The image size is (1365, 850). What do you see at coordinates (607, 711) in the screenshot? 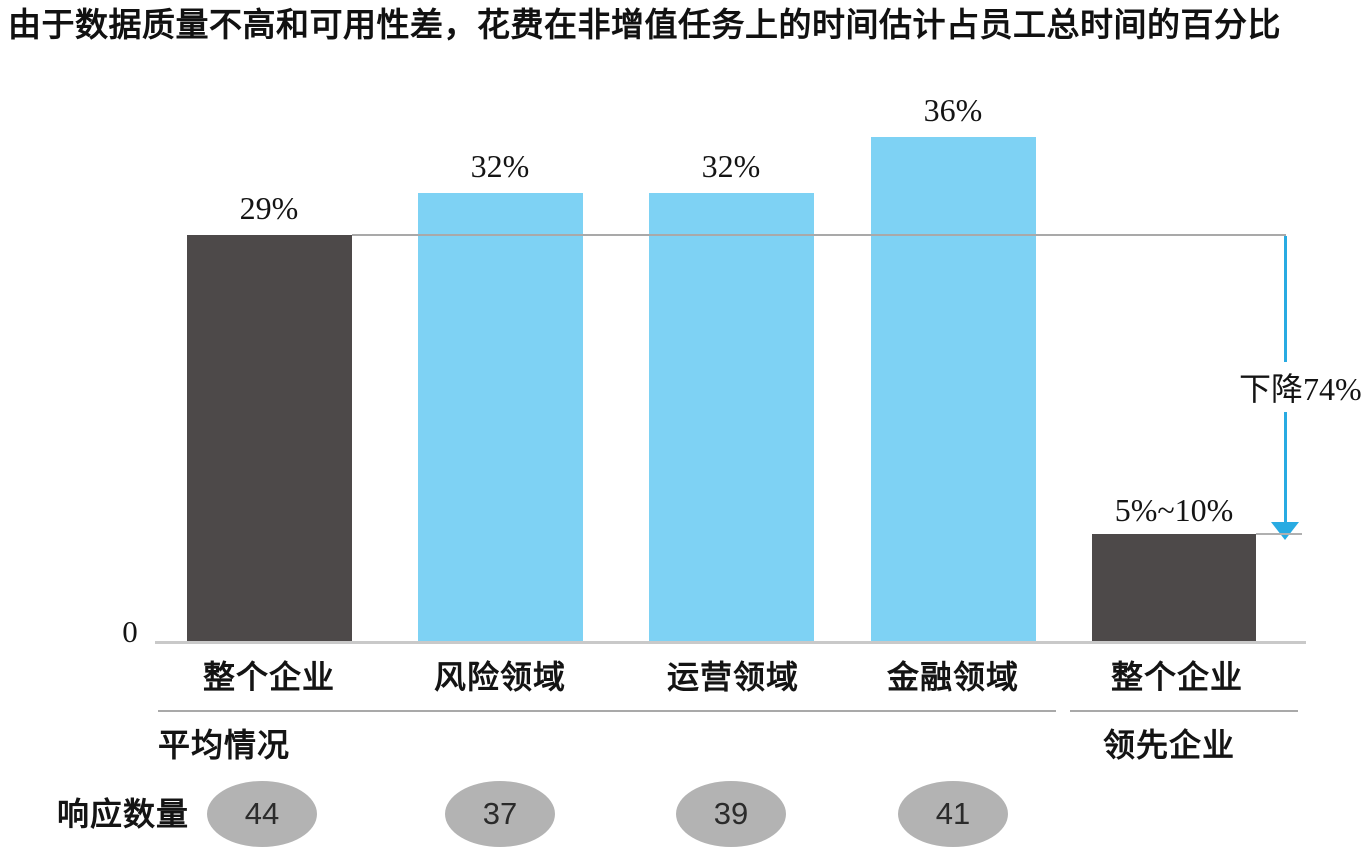
I see `group-separator-average` at bounding box center [607, 711].